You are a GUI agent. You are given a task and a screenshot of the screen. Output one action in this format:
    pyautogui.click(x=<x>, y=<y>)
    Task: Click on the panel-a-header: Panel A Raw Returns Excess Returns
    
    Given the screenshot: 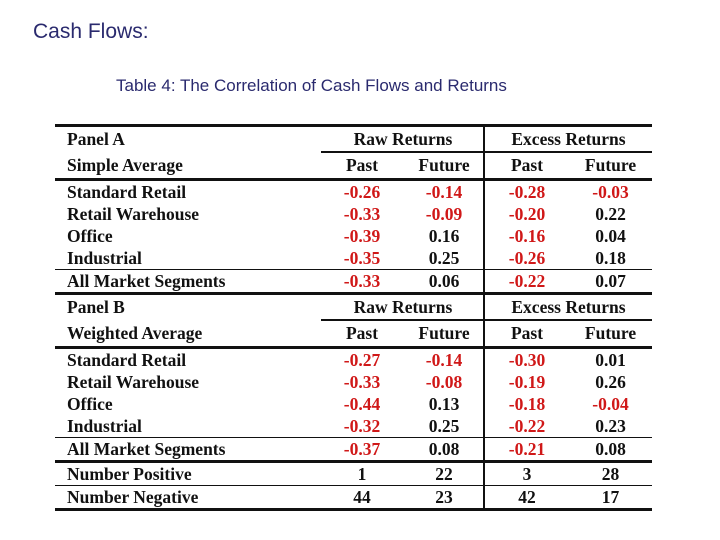 What is the action you would take?
    pyautogui.click(x=353, y=139)
    